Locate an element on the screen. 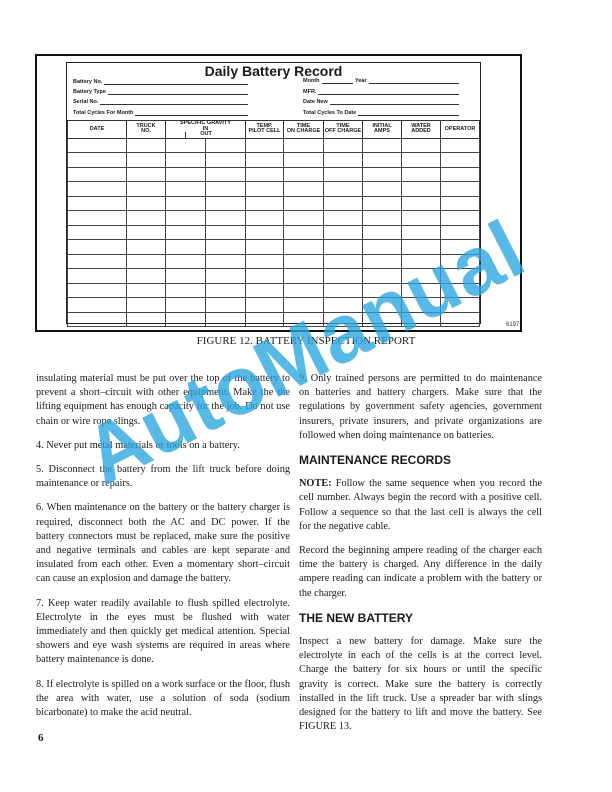 This screenshot has height=792, width=612. col-label: AMPS is located at coordinates (382, 131).